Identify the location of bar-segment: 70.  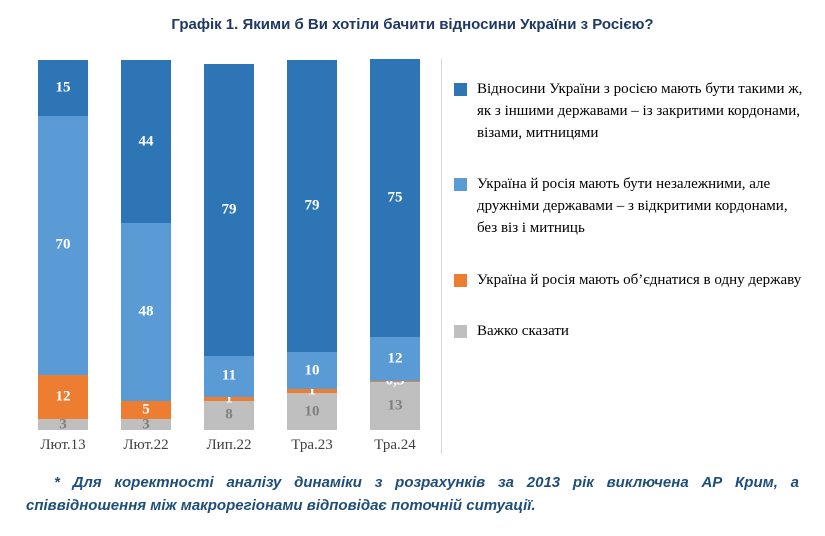
(63, 245).